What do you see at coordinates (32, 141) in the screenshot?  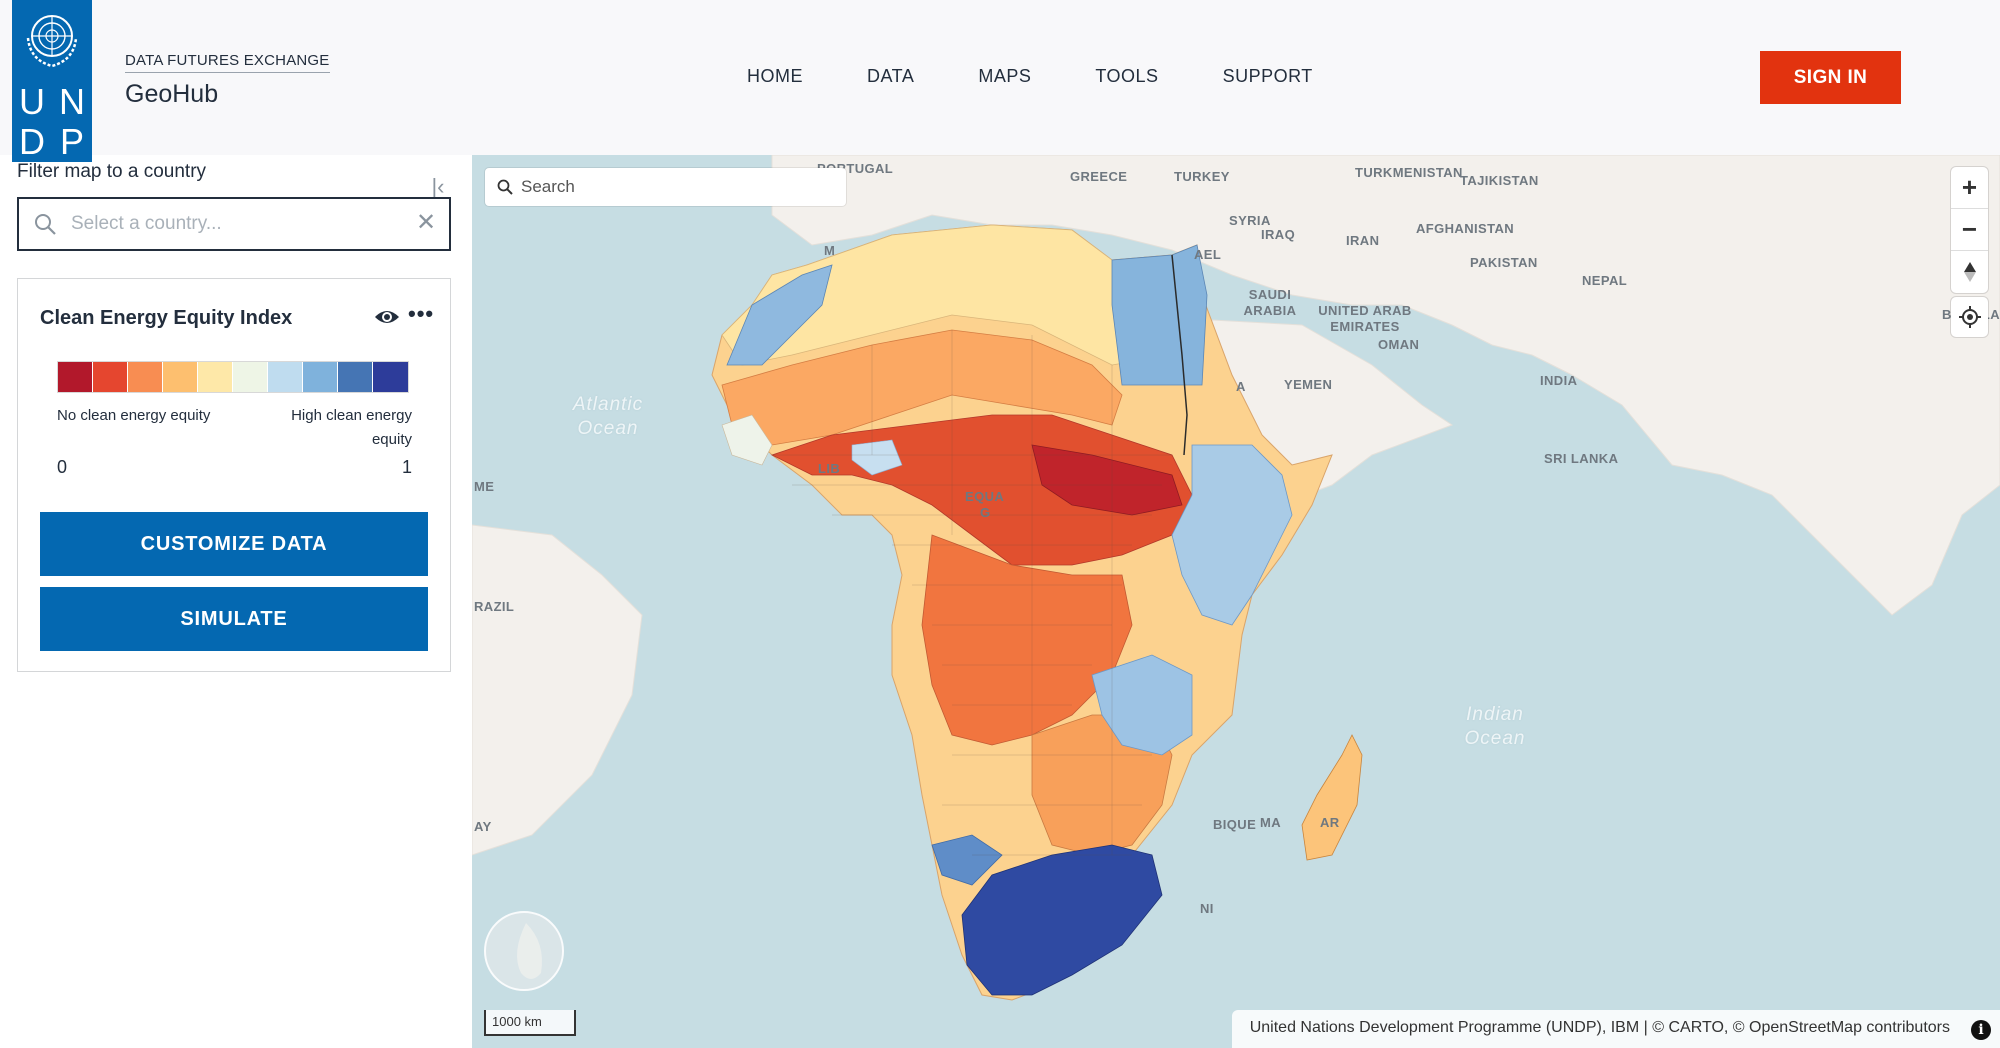 I see `logo-letter-d: D` at bounding box center [32, 141].